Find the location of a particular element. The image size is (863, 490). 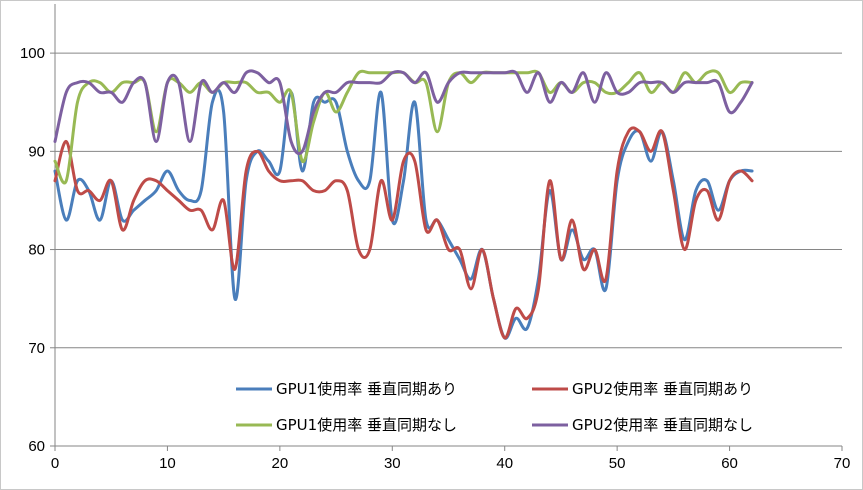

y-tick-label-90: 90 is located at coordinates (36, 151).